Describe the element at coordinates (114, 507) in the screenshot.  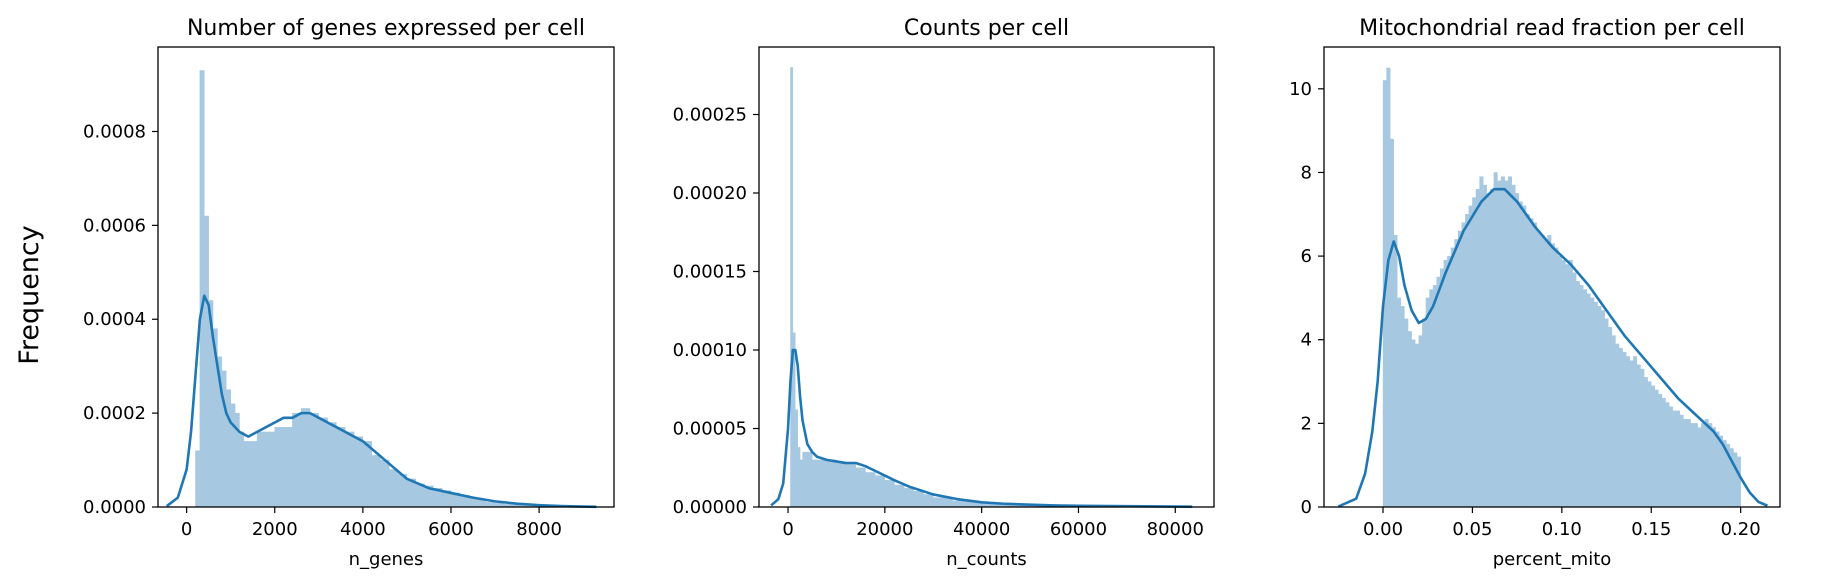
I see `y-tick-label: 0.0000` at that location.